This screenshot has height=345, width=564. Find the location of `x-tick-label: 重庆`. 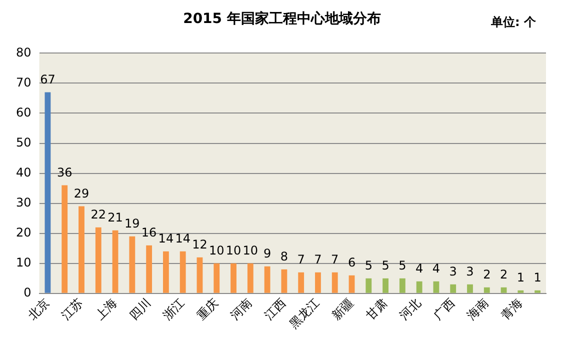

x-tick-label: 重庆 is located at coordinates (207, 309).